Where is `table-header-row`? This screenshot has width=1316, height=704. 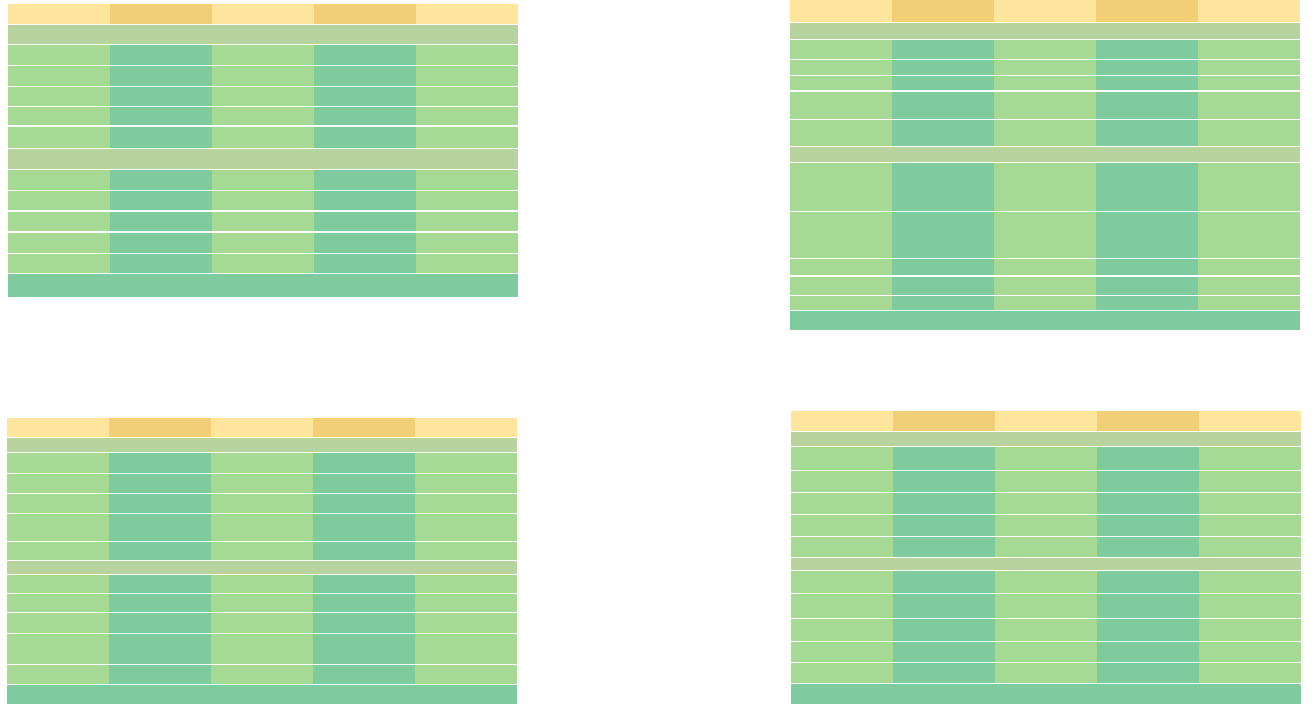 table-header-row is located at coordinates (1045, 11).